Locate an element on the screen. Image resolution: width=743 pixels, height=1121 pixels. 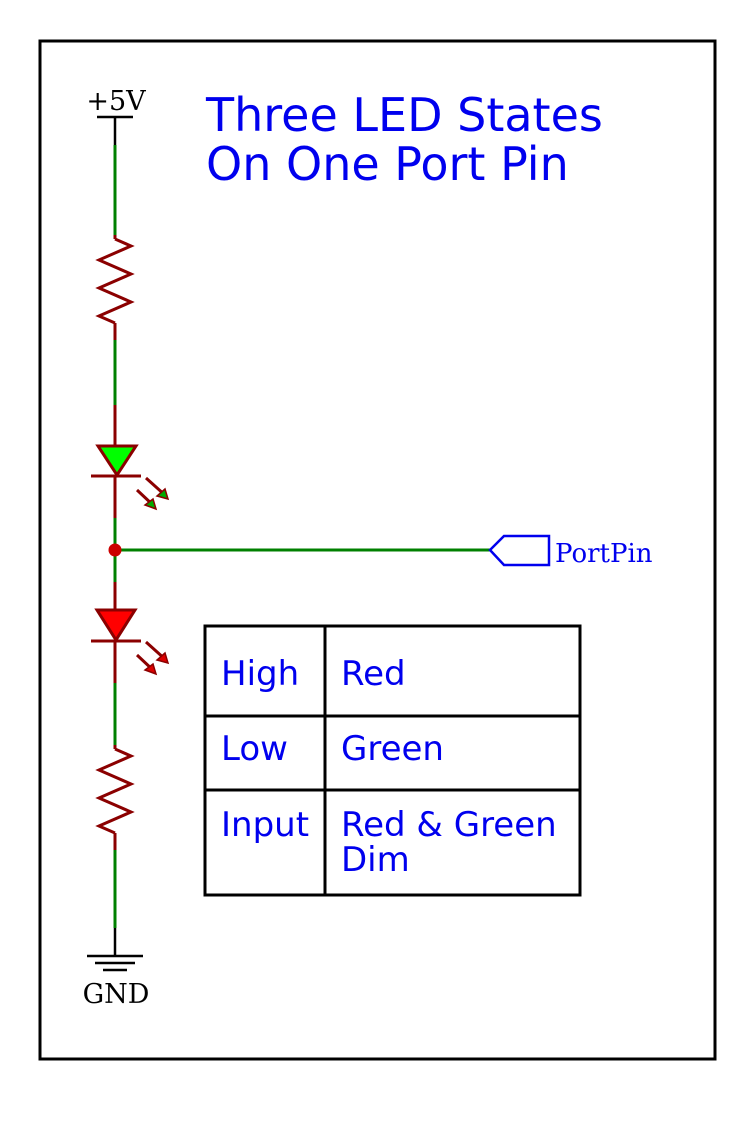
supply-symbol: +5V is located at coordinates (116, 115).